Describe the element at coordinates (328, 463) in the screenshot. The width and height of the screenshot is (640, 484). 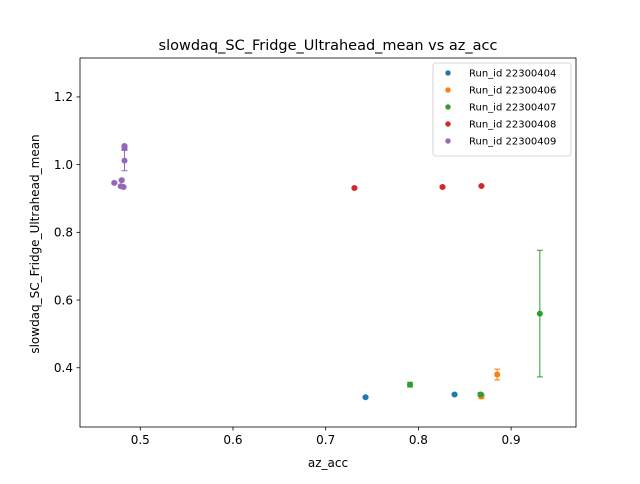
I see `x-axis-label: az_acc` at that location.